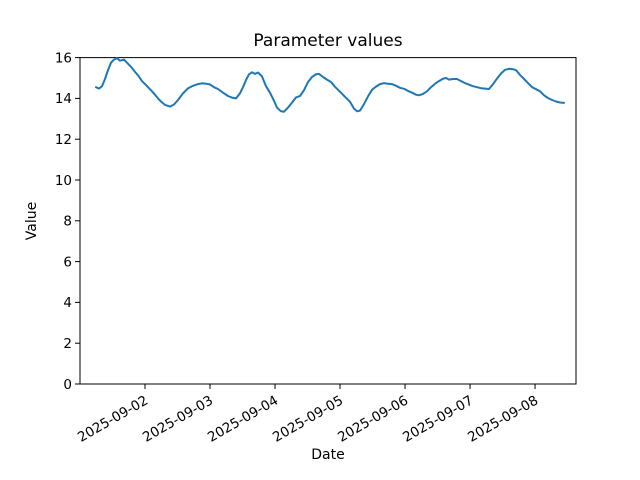 This screenshot has height=480, width=640. I want to click on x-tick-label: 2025-09-08, so click(503, 419).